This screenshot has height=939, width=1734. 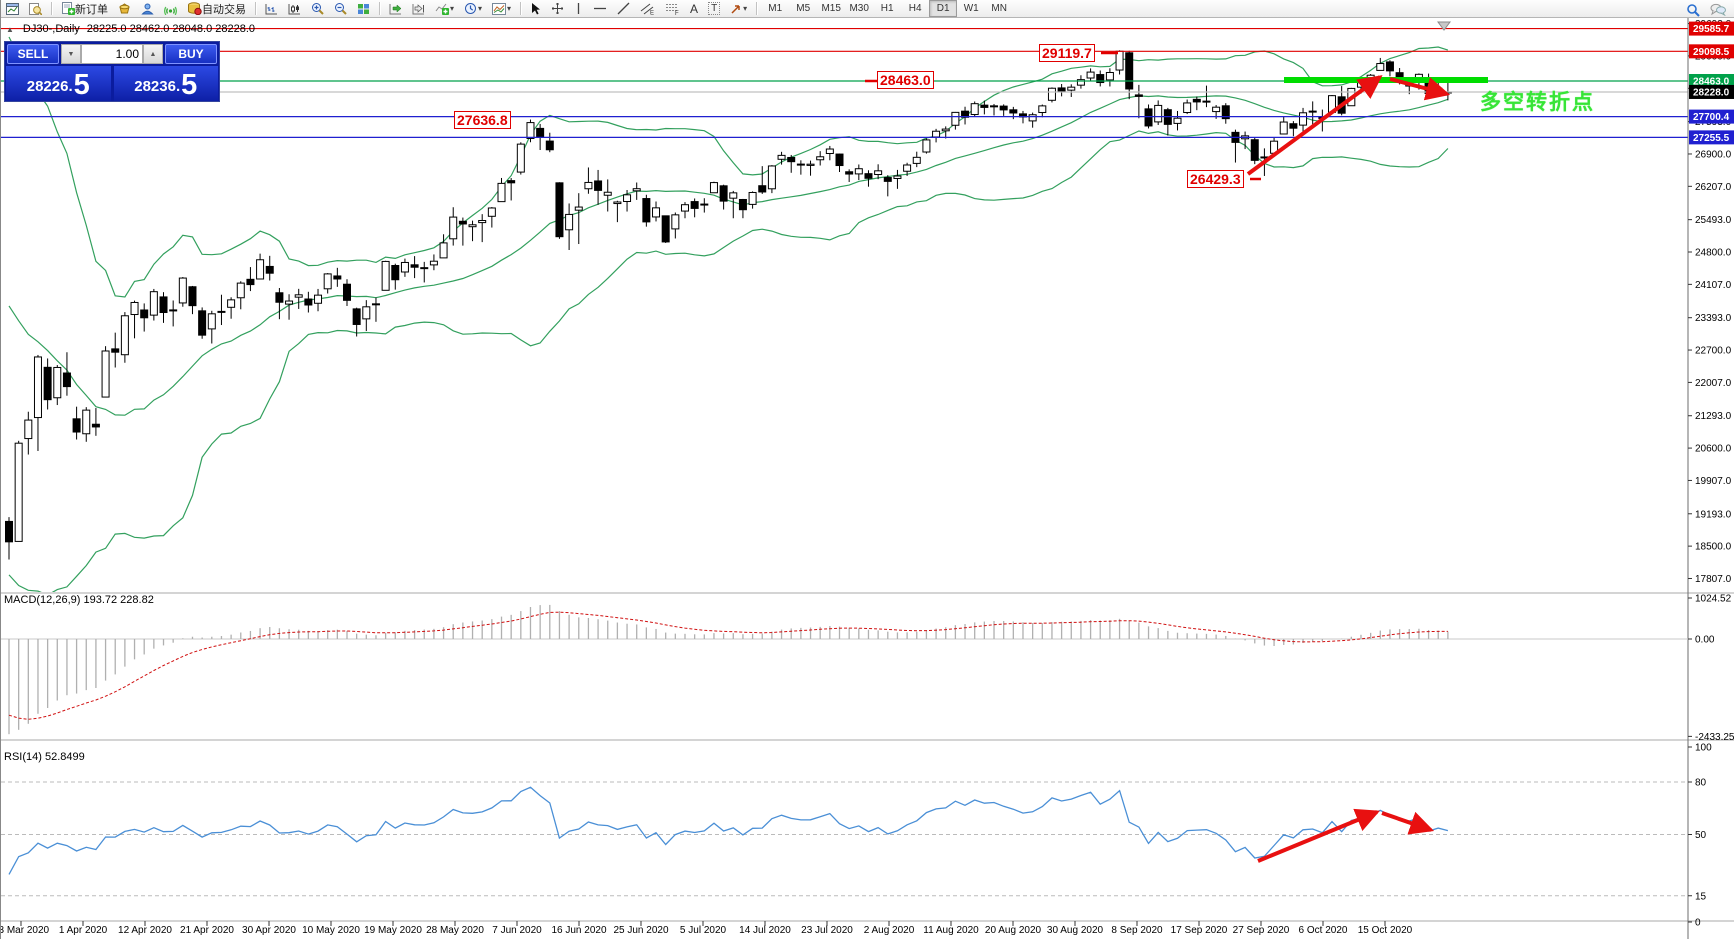 What do you see at coordinates (578, 8) in the screenshot?
I see `vertical-line-tool-button` at bounding box center [578, 8].